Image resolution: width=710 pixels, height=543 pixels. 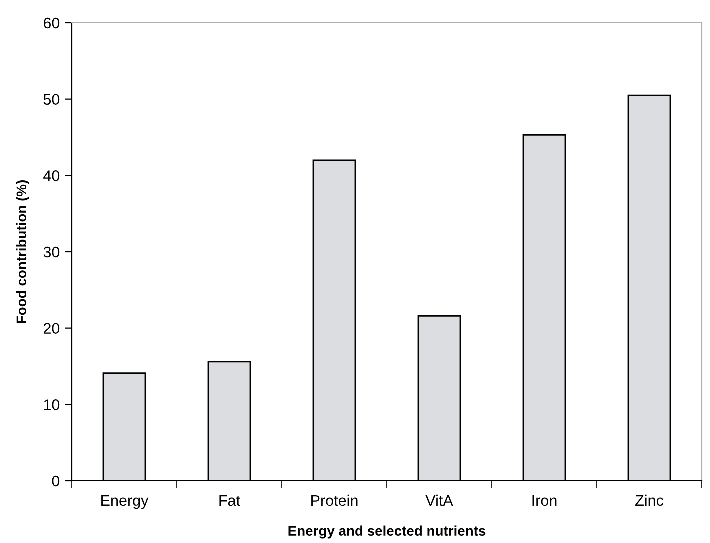 What do you see at coordinates (440, 500) in the screenshot?
I see `x-tick-label: VitA` at bounding box center [440, 500].